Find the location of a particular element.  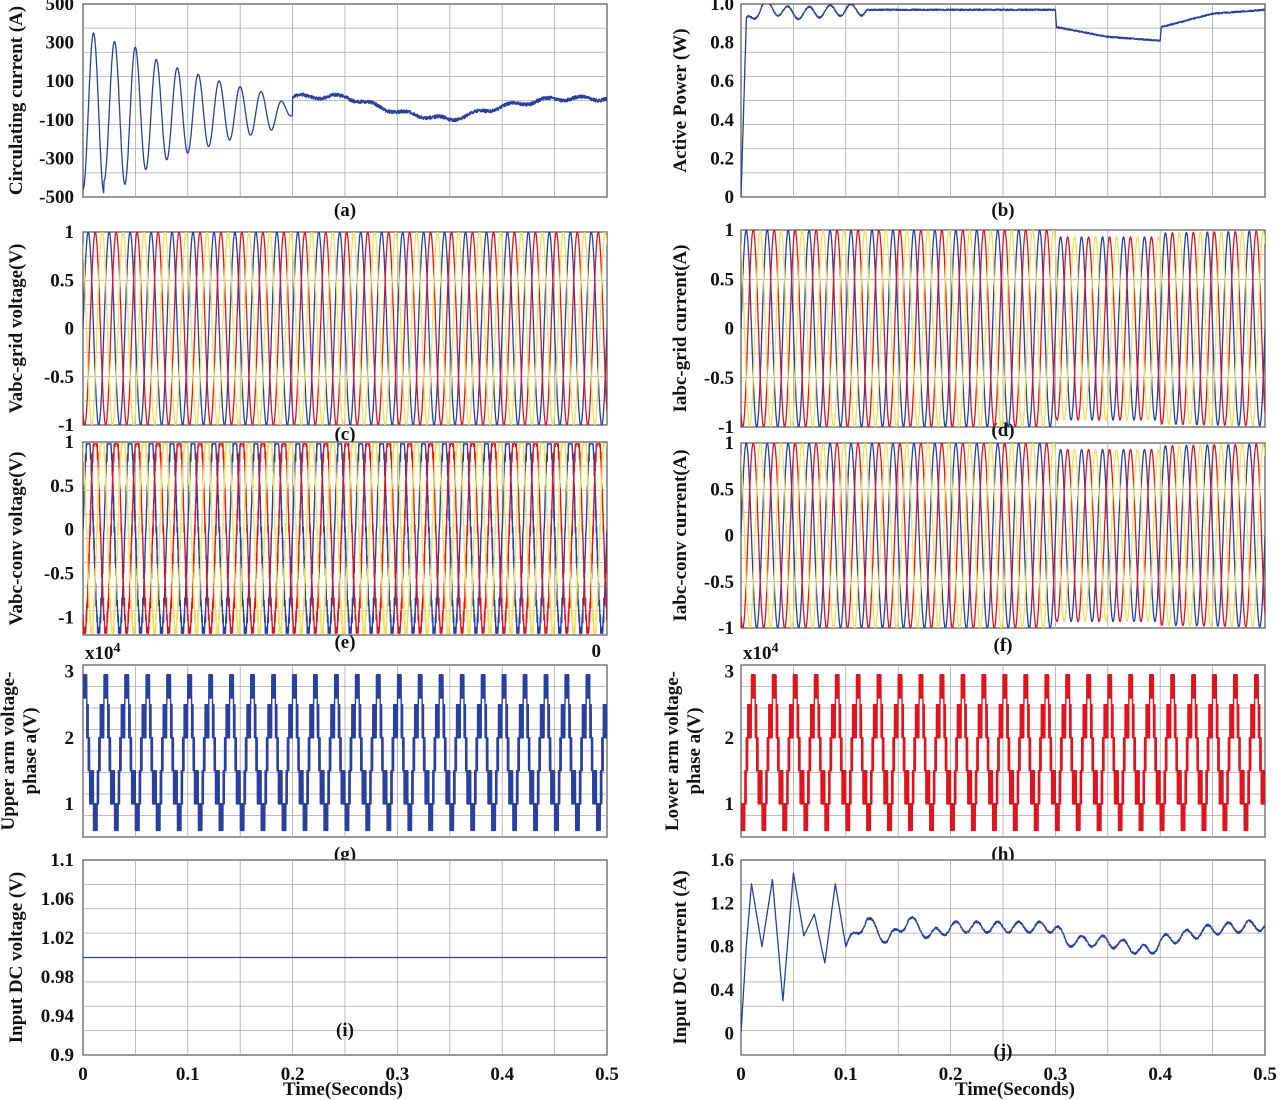

y-axis-label: Lower arm voltage-phase a(V) is located at coordinates (683, 751).